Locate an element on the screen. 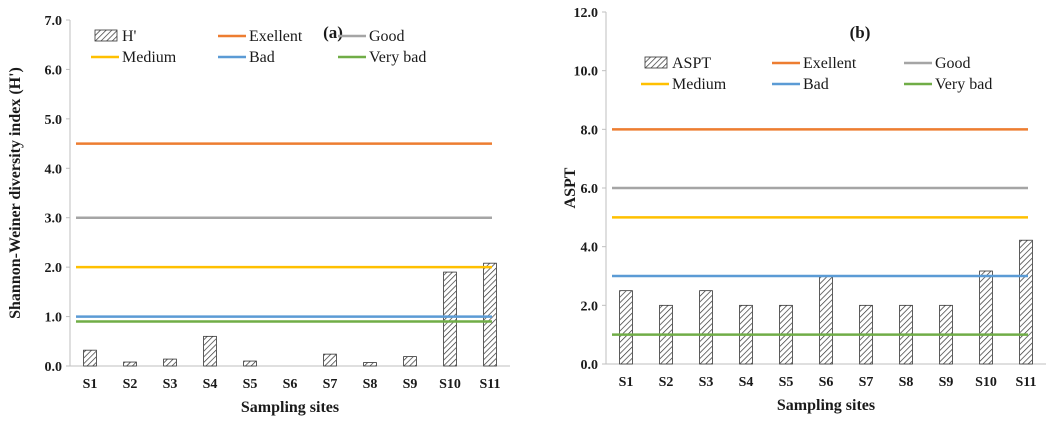 This screenshot has height=425, width=1052. legend-label: H' is located at coordinates (129, 36).